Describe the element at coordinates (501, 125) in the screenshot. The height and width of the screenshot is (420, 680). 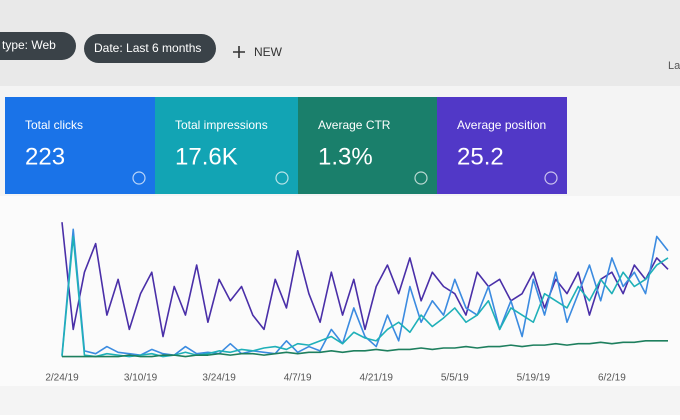
I see `metric-label: Average position` at that location.